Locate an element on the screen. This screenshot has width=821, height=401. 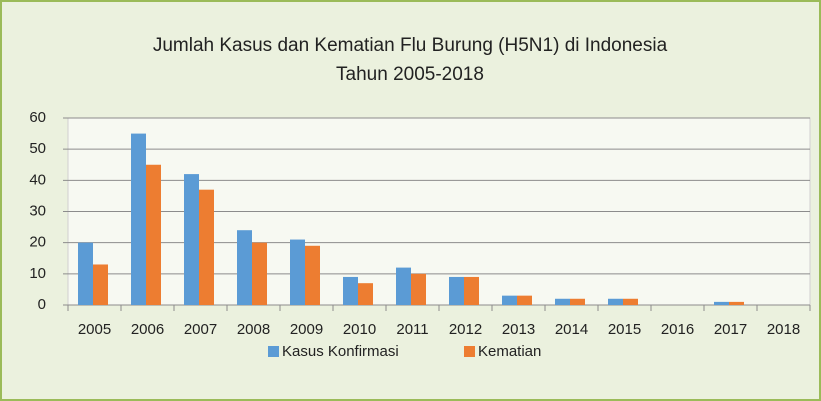
y-tick-label: 0 is located at coordinates (42, 304).